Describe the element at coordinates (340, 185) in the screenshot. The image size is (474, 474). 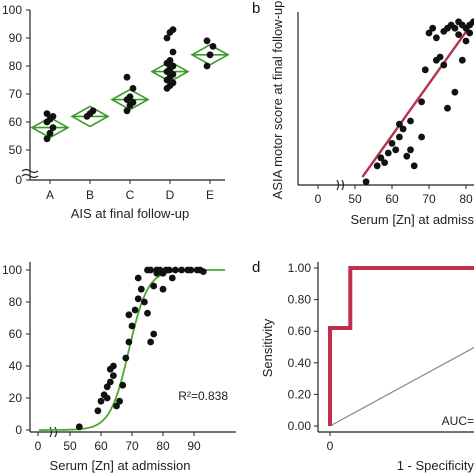
I see `panel-b-axis-break-icon` at that location.